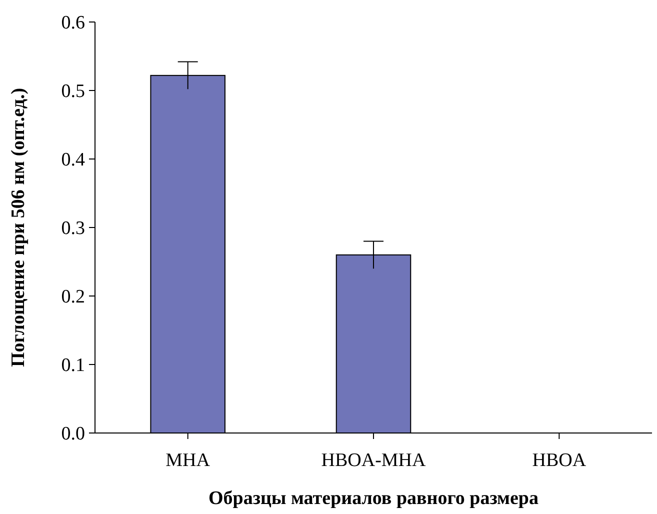  What do you see at coordinates (374, 498) in the screenshot?
I see `x-axis-title: Образцы материалов равного размера` at bounding box center [374, 498].